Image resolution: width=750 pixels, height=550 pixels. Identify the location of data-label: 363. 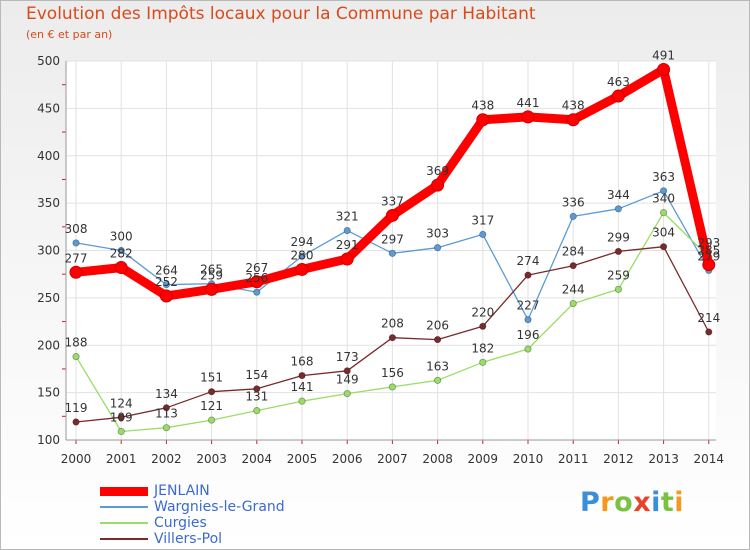
(663, 177).